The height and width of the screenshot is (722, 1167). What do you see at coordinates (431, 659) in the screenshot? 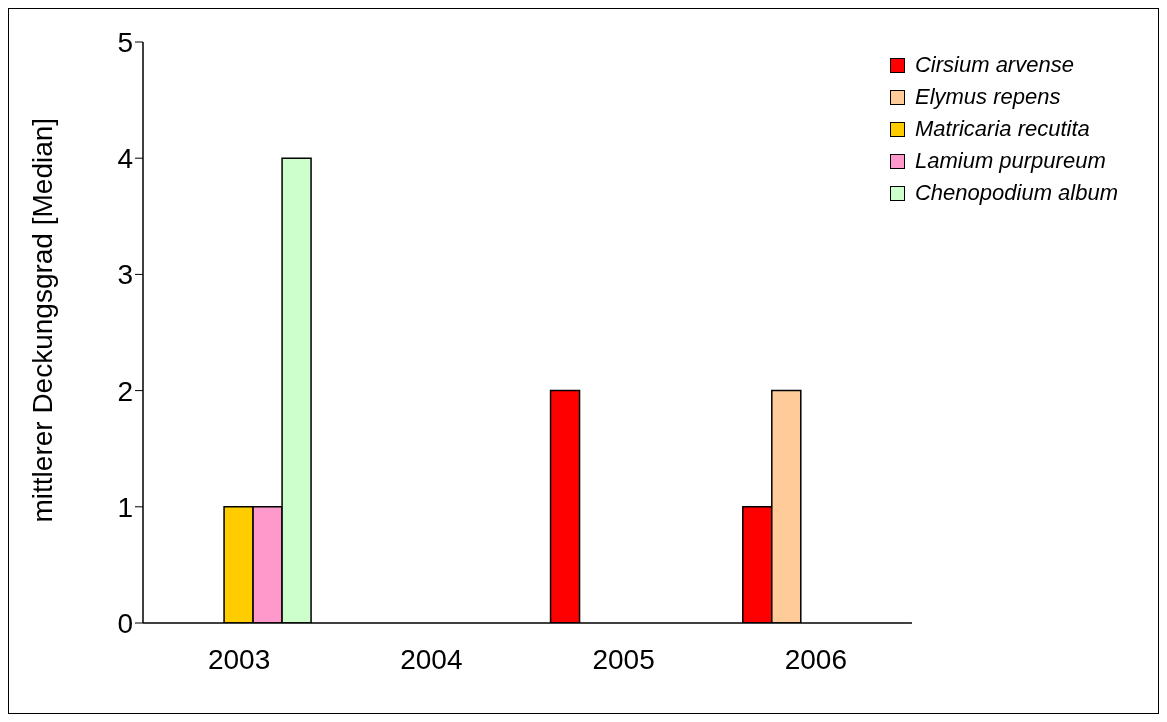
I see `x-tick-label: 2004` at bounding box center [431, 659].